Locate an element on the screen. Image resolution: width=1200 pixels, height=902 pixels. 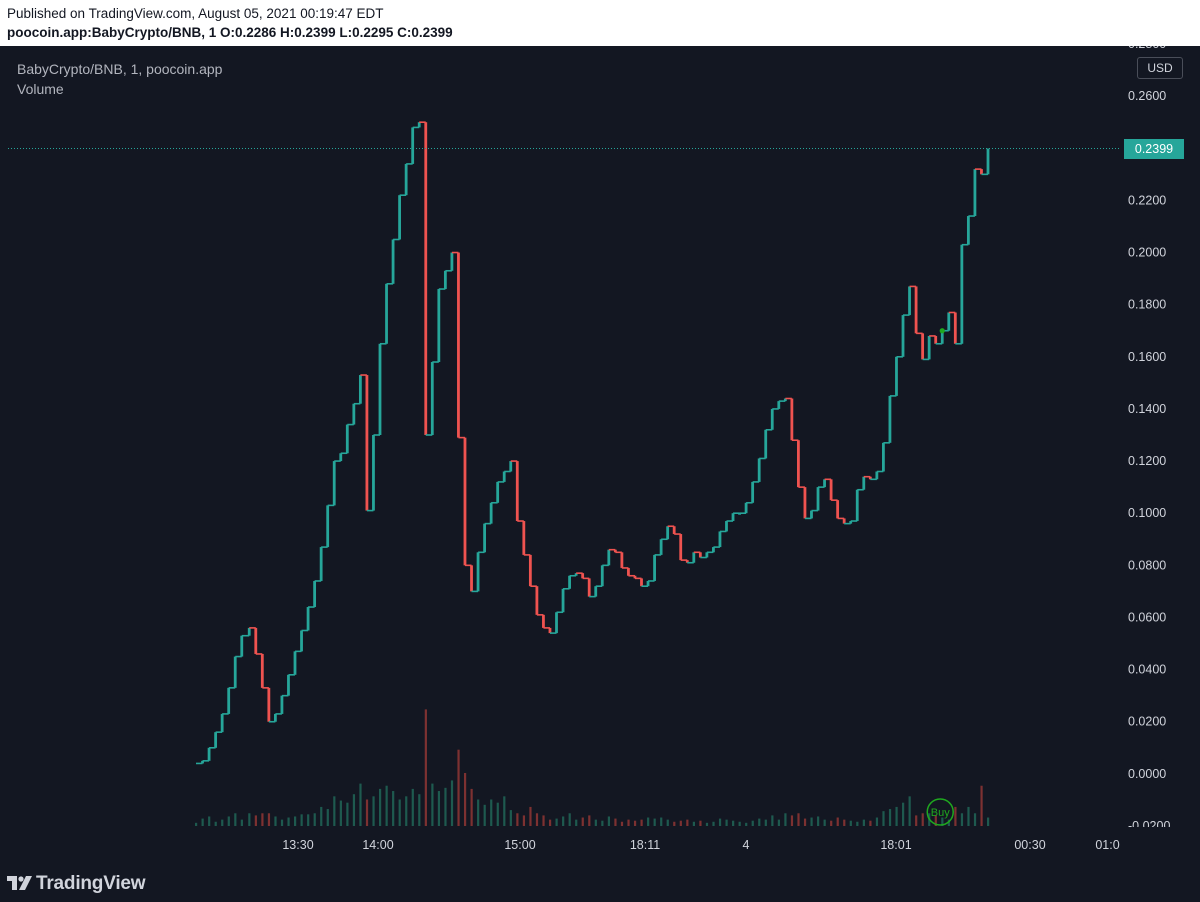
volume-series is located at coordinates (592, 767).